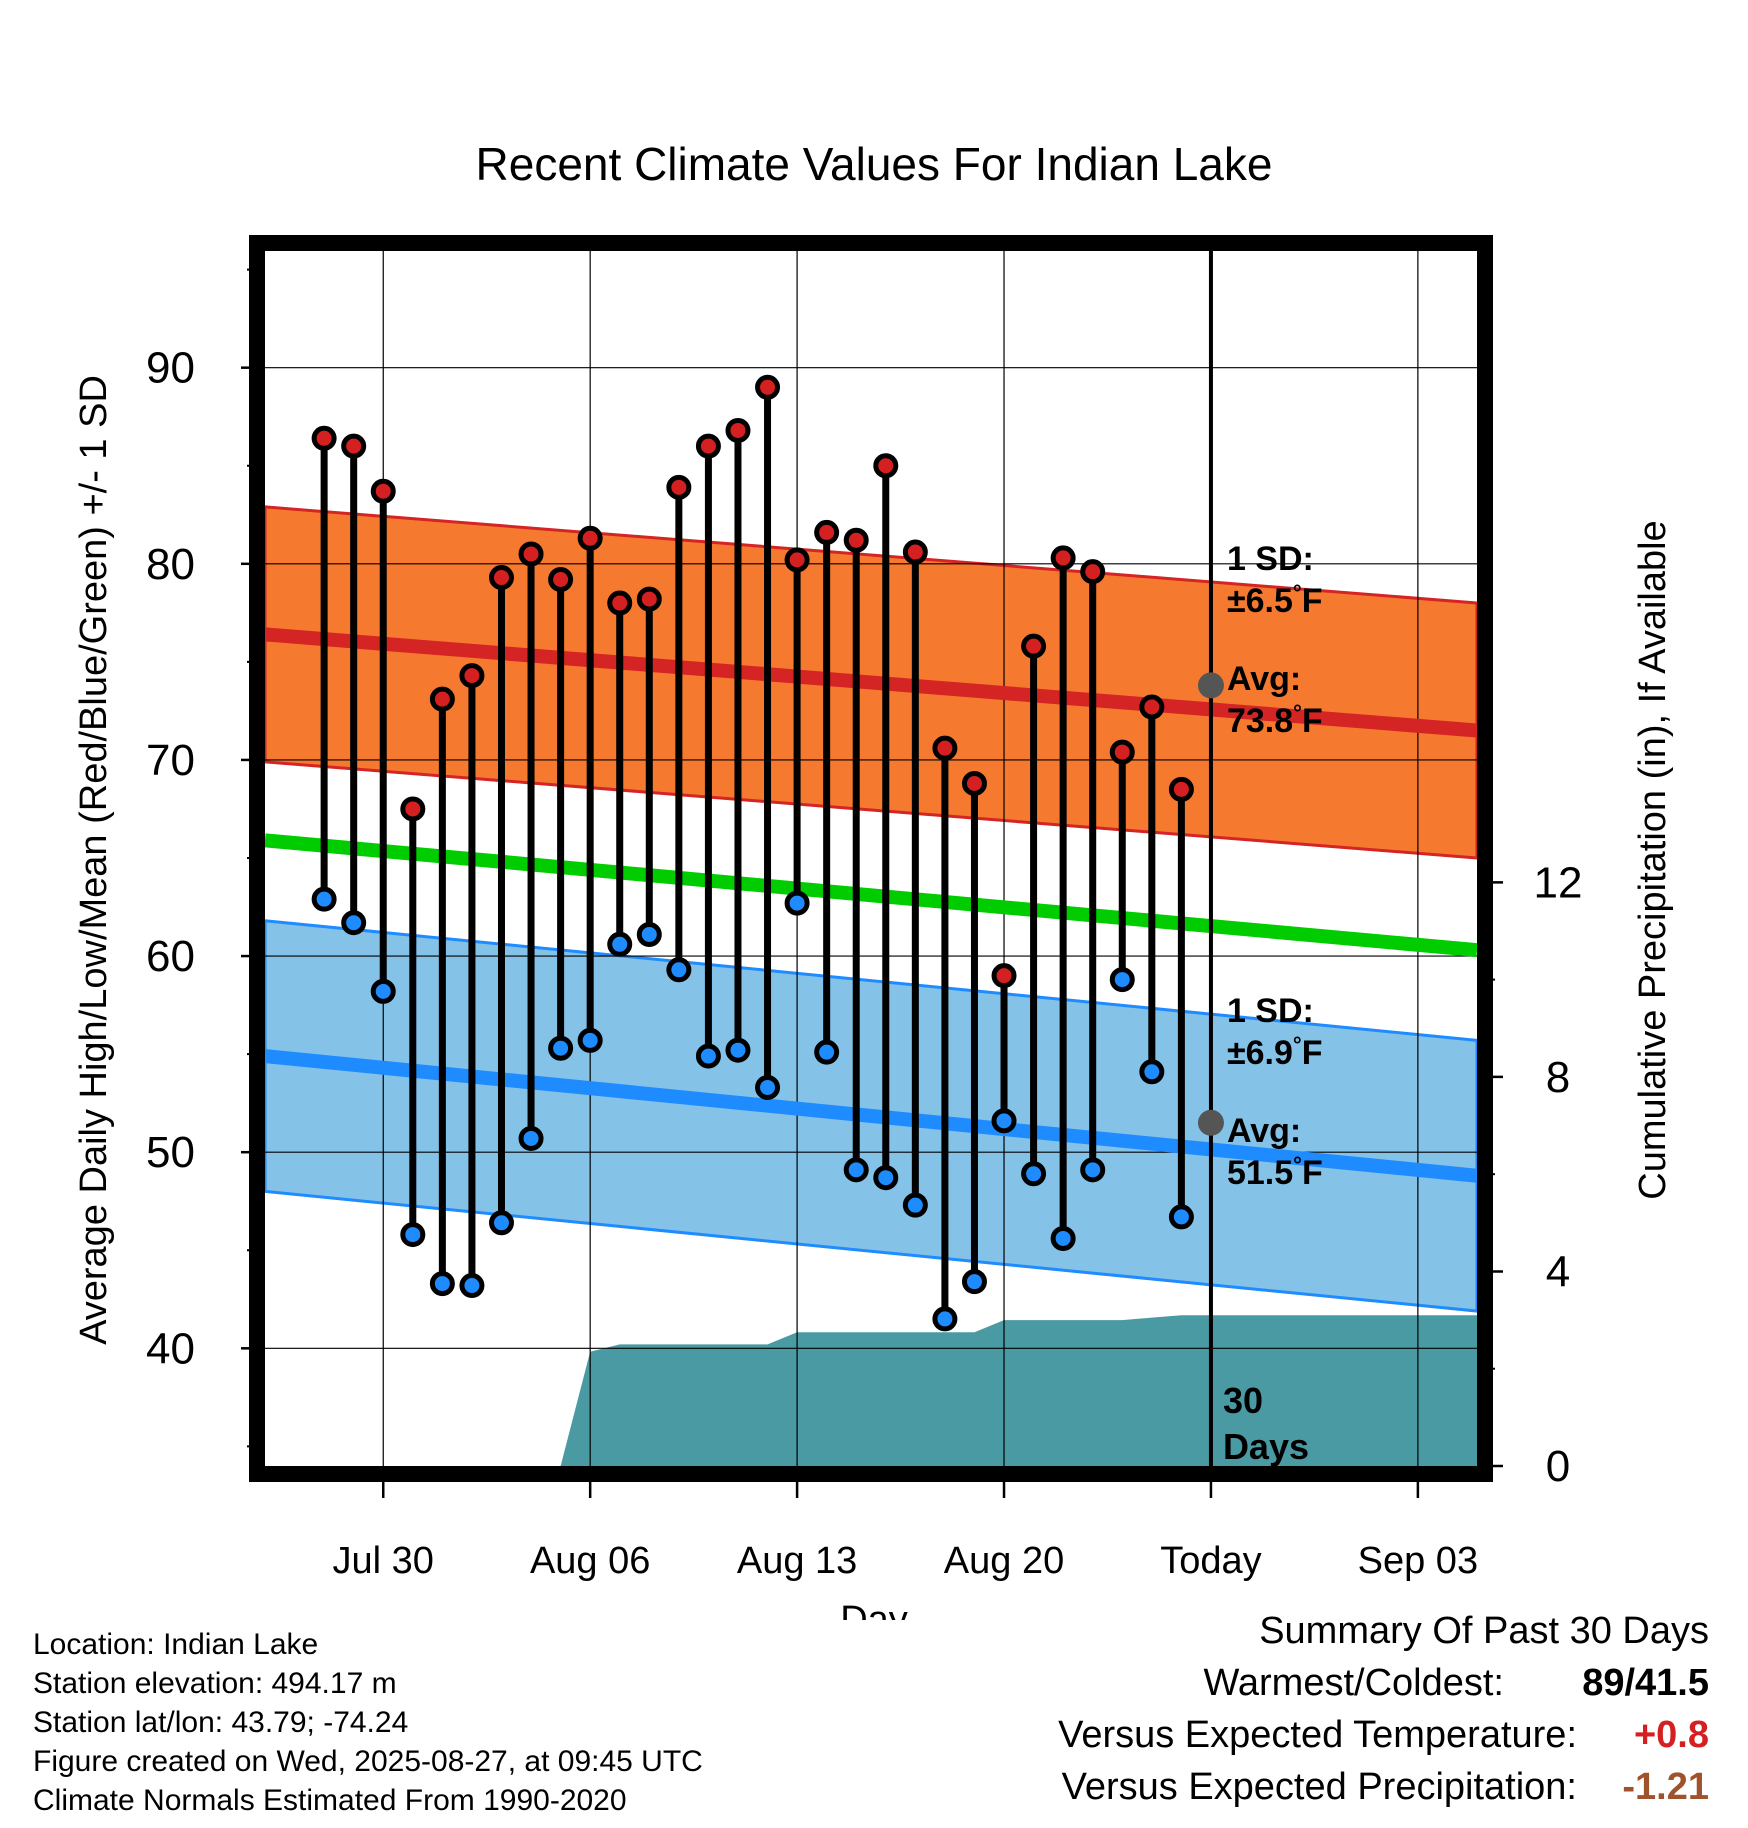 This screenshot has height=1828, width=1748. I want to click on x-tick-label: Aug 20, so click(1004, 1561).